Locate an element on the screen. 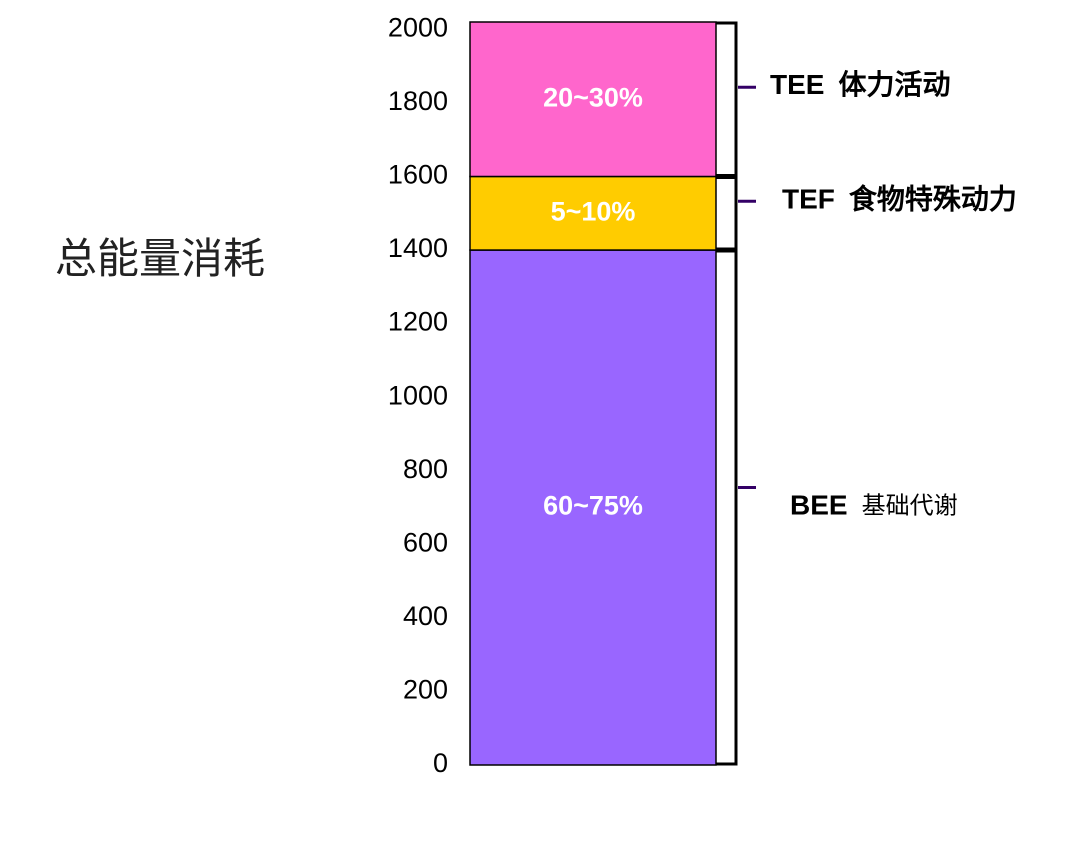 The image size is (1080, 863). series-label: BEE 基础代谢 is located at coordinates (874, 505).